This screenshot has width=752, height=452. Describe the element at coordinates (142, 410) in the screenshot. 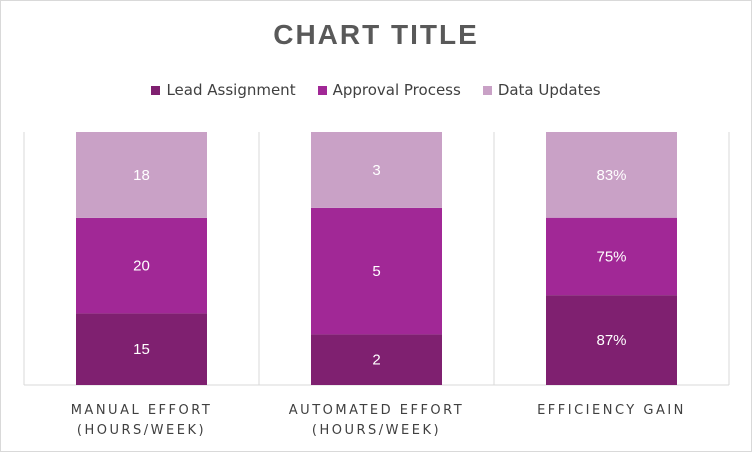

I see `category-label: MANUAL EFFORT` at that location.